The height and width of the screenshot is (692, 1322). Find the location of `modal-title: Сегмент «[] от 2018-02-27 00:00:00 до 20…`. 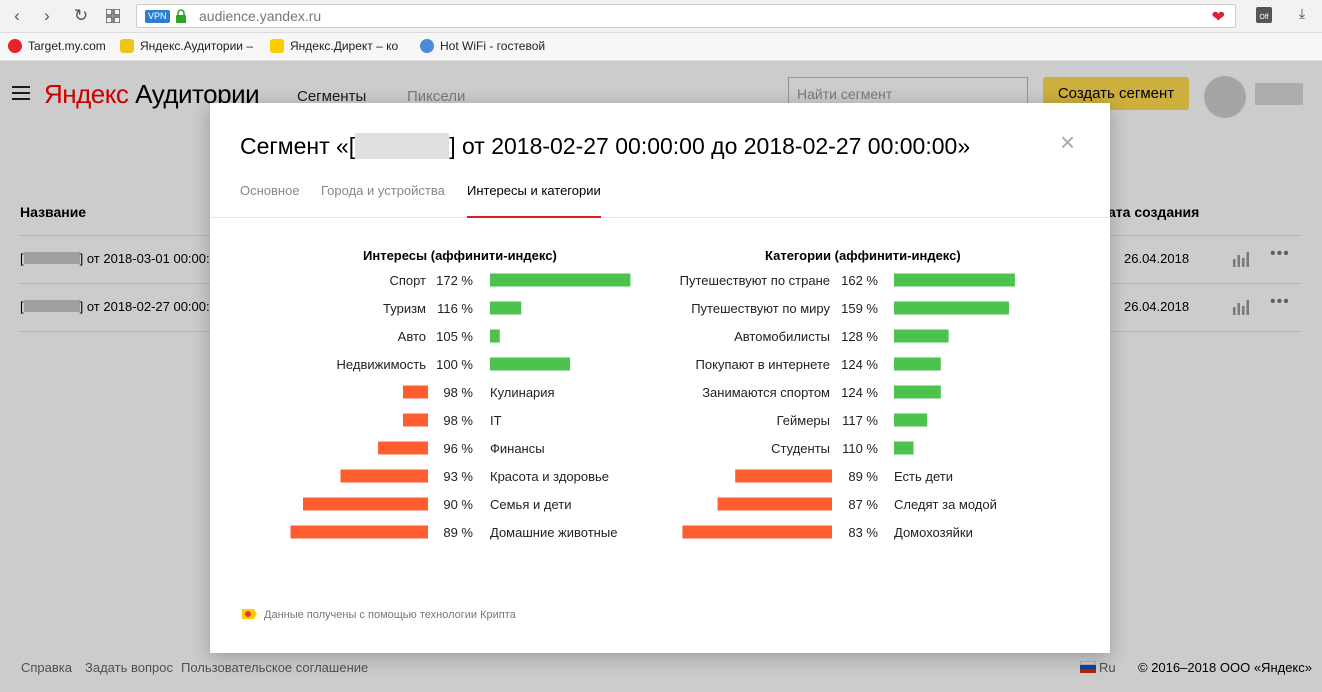

modal-title: Сегмент «[] от 2018-02-27 00:00:00 до 20… is located at coordinates (605, 146).